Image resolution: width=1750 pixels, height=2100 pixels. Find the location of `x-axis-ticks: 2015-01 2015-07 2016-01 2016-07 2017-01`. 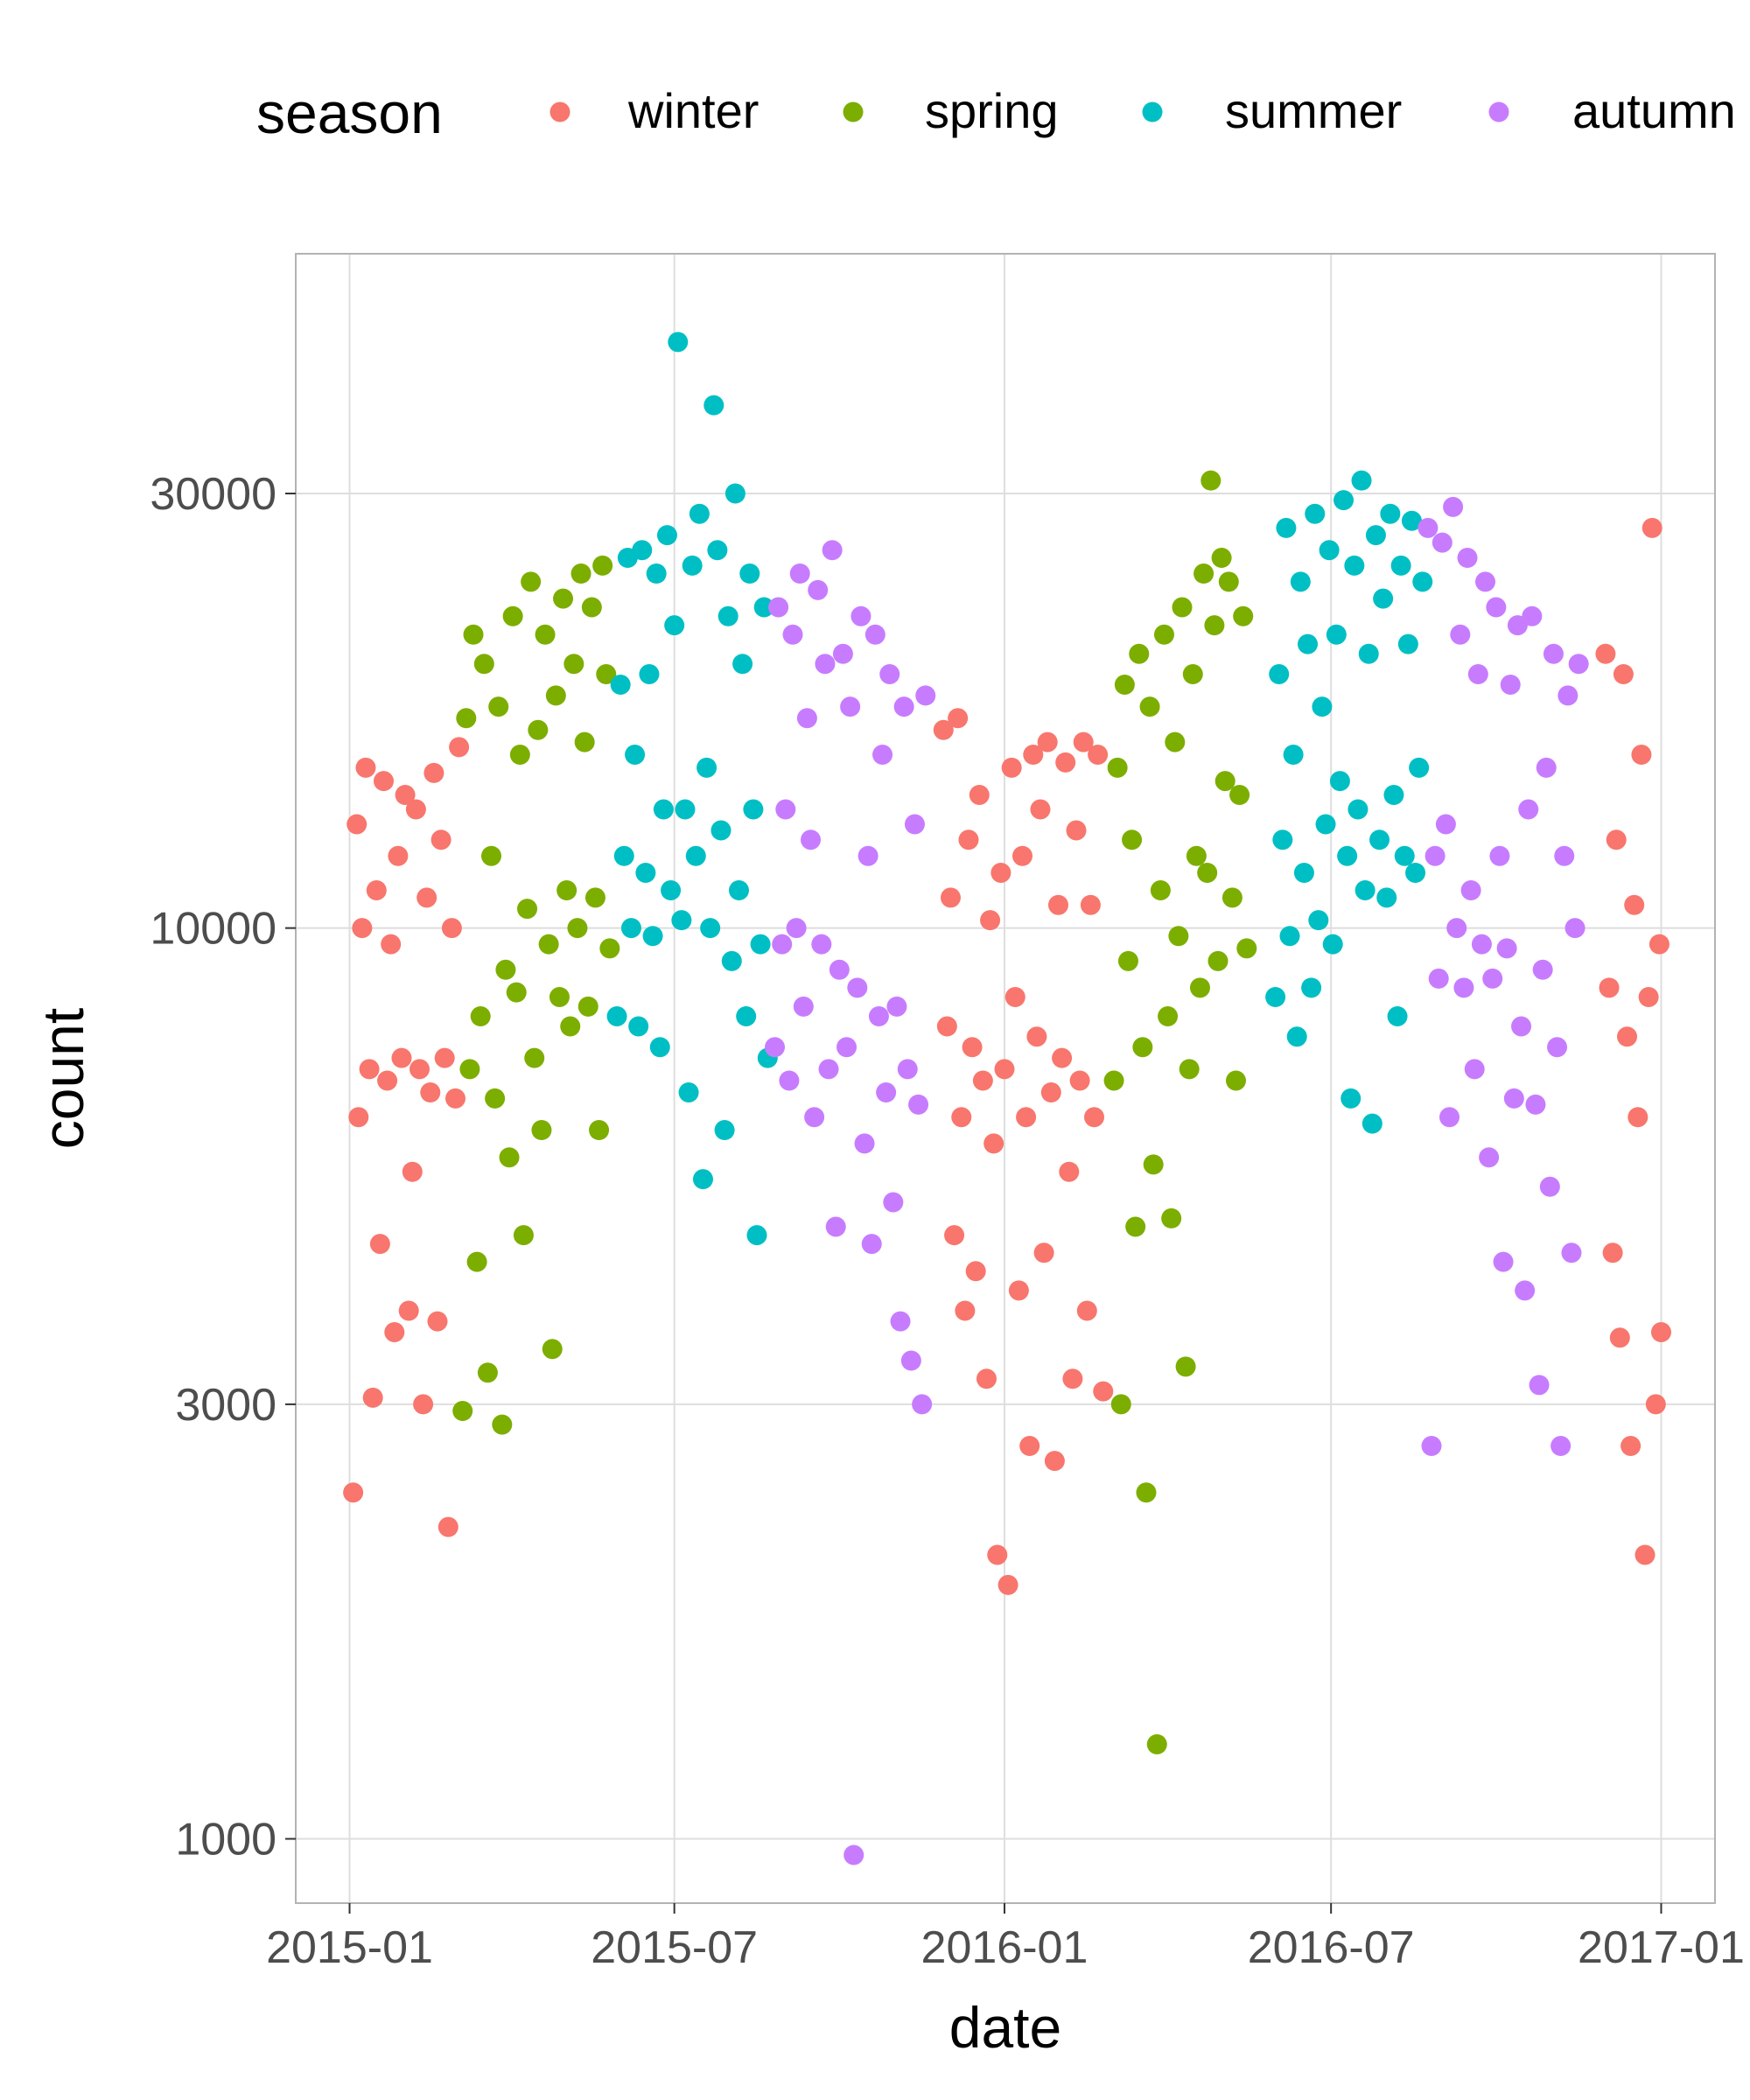

x-axis-ticks: 2015-01 2015-07 2016-01 2016-07 2017-01 is located at coordinates (1005, 1938).